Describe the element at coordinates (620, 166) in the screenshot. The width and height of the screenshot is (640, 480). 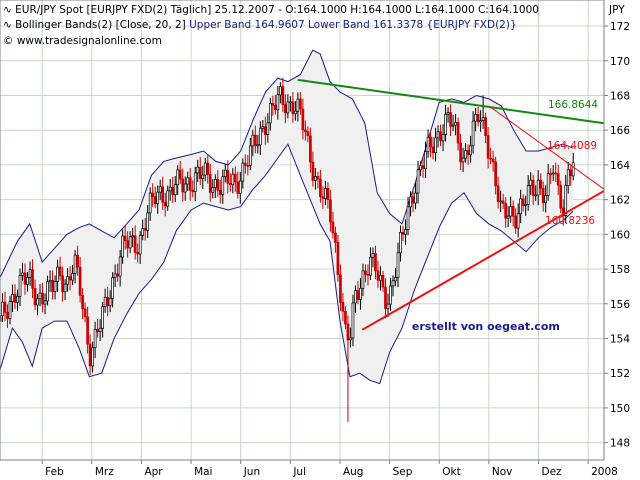
I see `y-tick-label: 164` at that location.